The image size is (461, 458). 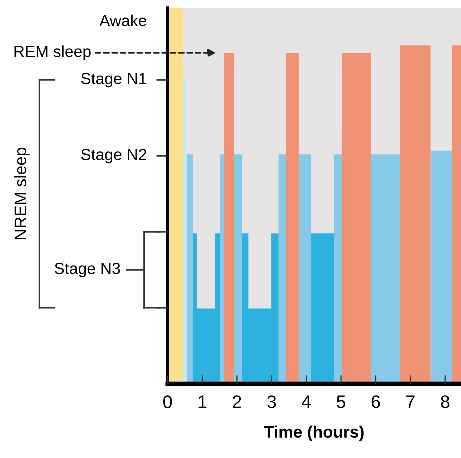 I want to click on x-axis-title: Time (hours), so click(x=314, y=434).